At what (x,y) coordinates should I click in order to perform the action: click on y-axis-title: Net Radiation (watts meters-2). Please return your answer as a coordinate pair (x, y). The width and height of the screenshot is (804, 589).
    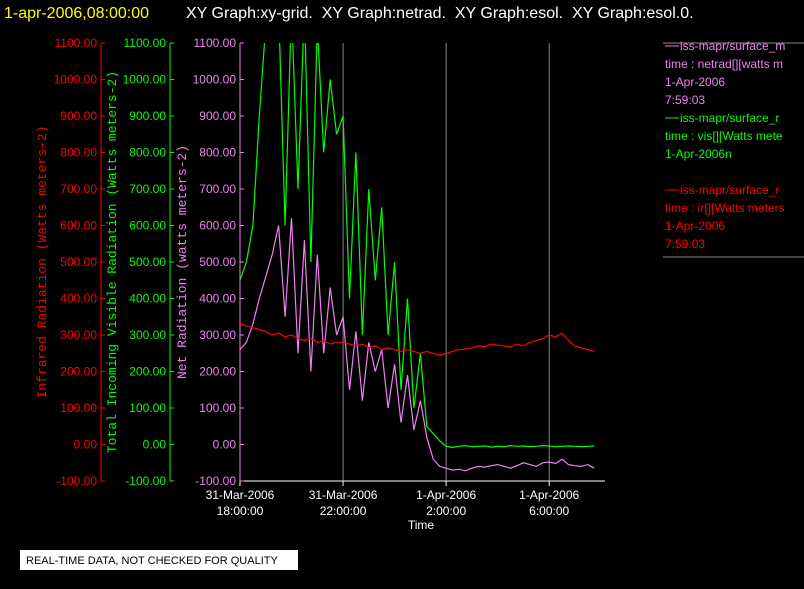
    Looking at the image, I should click on (182, 262).